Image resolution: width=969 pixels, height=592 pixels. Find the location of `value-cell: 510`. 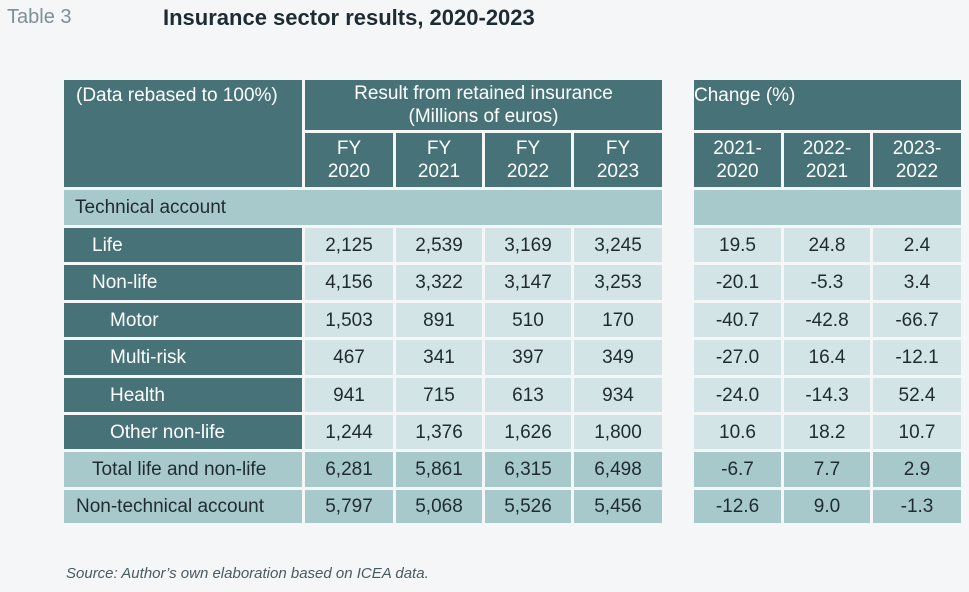

value-cell: 510 is located at coordinates (528, 320).